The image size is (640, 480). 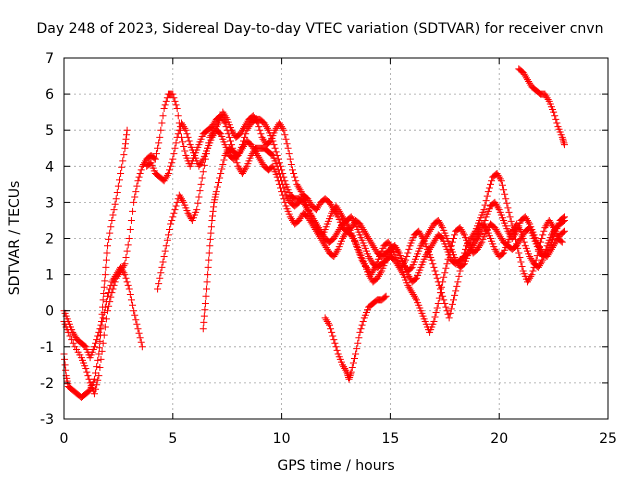 What do you see at coordinates (608, 439) in the screenshot?
I see `x-tick-label: 25` at bounding box center [608, 439].